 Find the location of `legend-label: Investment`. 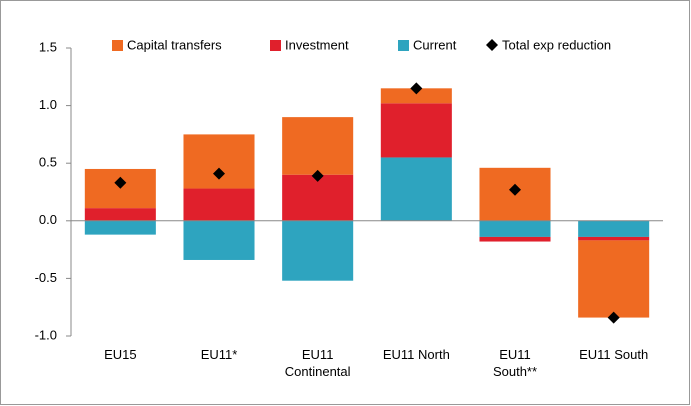

legend-label: Investment is located at coordinates (317, 44).